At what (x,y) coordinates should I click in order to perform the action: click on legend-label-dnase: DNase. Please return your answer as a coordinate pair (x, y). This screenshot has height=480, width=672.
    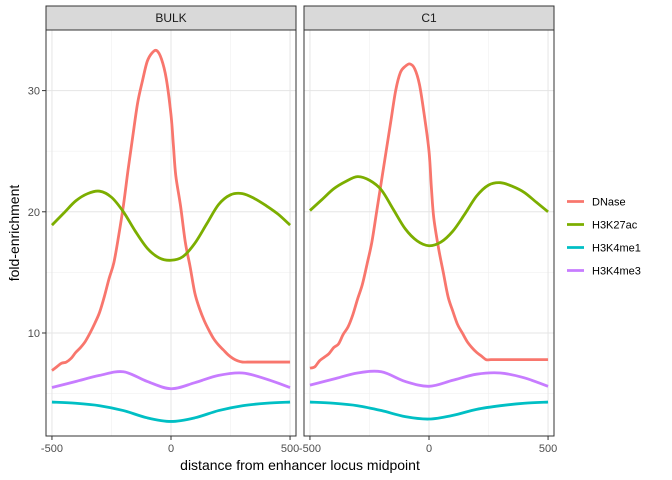
    Looking at the image, I should click on (609, 203).